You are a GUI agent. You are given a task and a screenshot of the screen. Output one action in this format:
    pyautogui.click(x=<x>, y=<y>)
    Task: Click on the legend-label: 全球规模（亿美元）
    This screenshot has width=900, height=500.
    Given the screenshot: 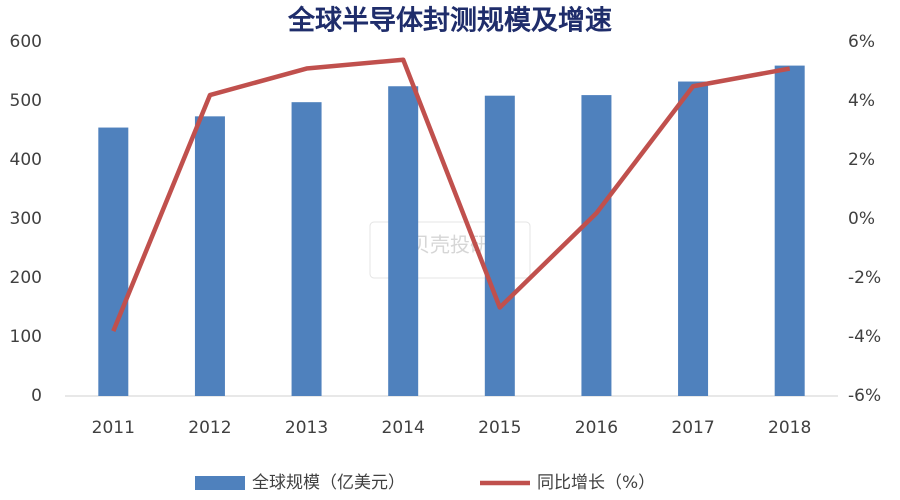 What is the action you would take?
    pyautogui.click(x=328, y=483)
    